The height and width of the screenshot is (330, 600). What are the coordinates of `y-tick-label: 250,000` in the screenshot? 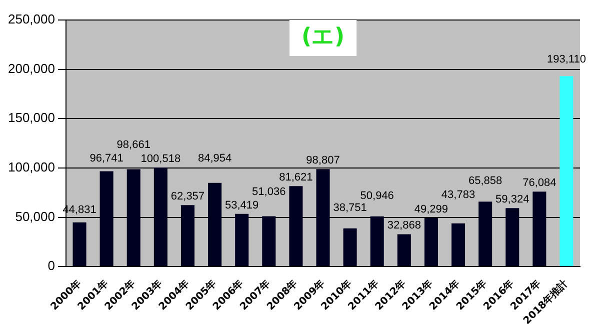 It's located at (31, 19).